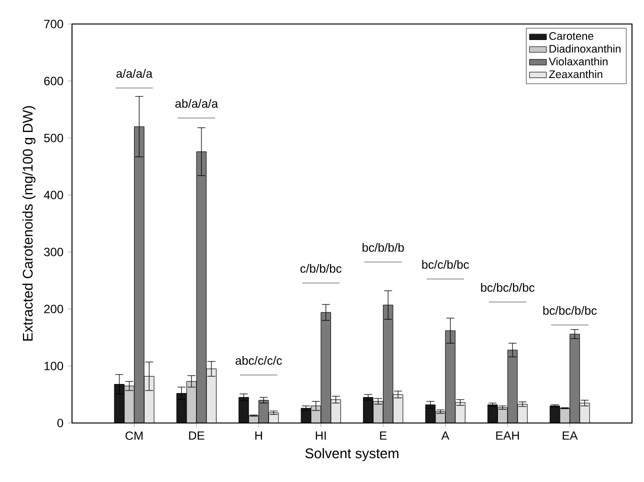 The width and height of the screenshot is (644, 482). I want to click on y-tick-label: 600, so click(54, 81).